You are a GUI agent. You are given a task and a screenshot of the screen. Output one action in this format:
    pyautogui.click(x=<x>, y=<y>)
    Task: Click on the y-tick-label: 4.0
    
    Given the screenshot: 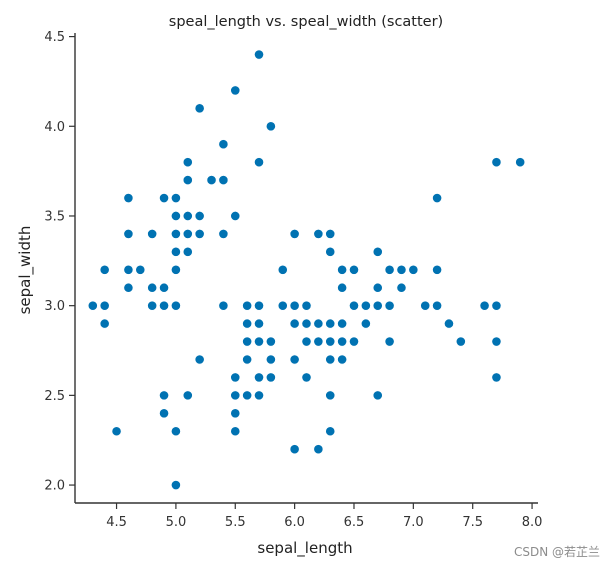 What is the action you would take?
    pyautogui.click(x=54, y=127)
    